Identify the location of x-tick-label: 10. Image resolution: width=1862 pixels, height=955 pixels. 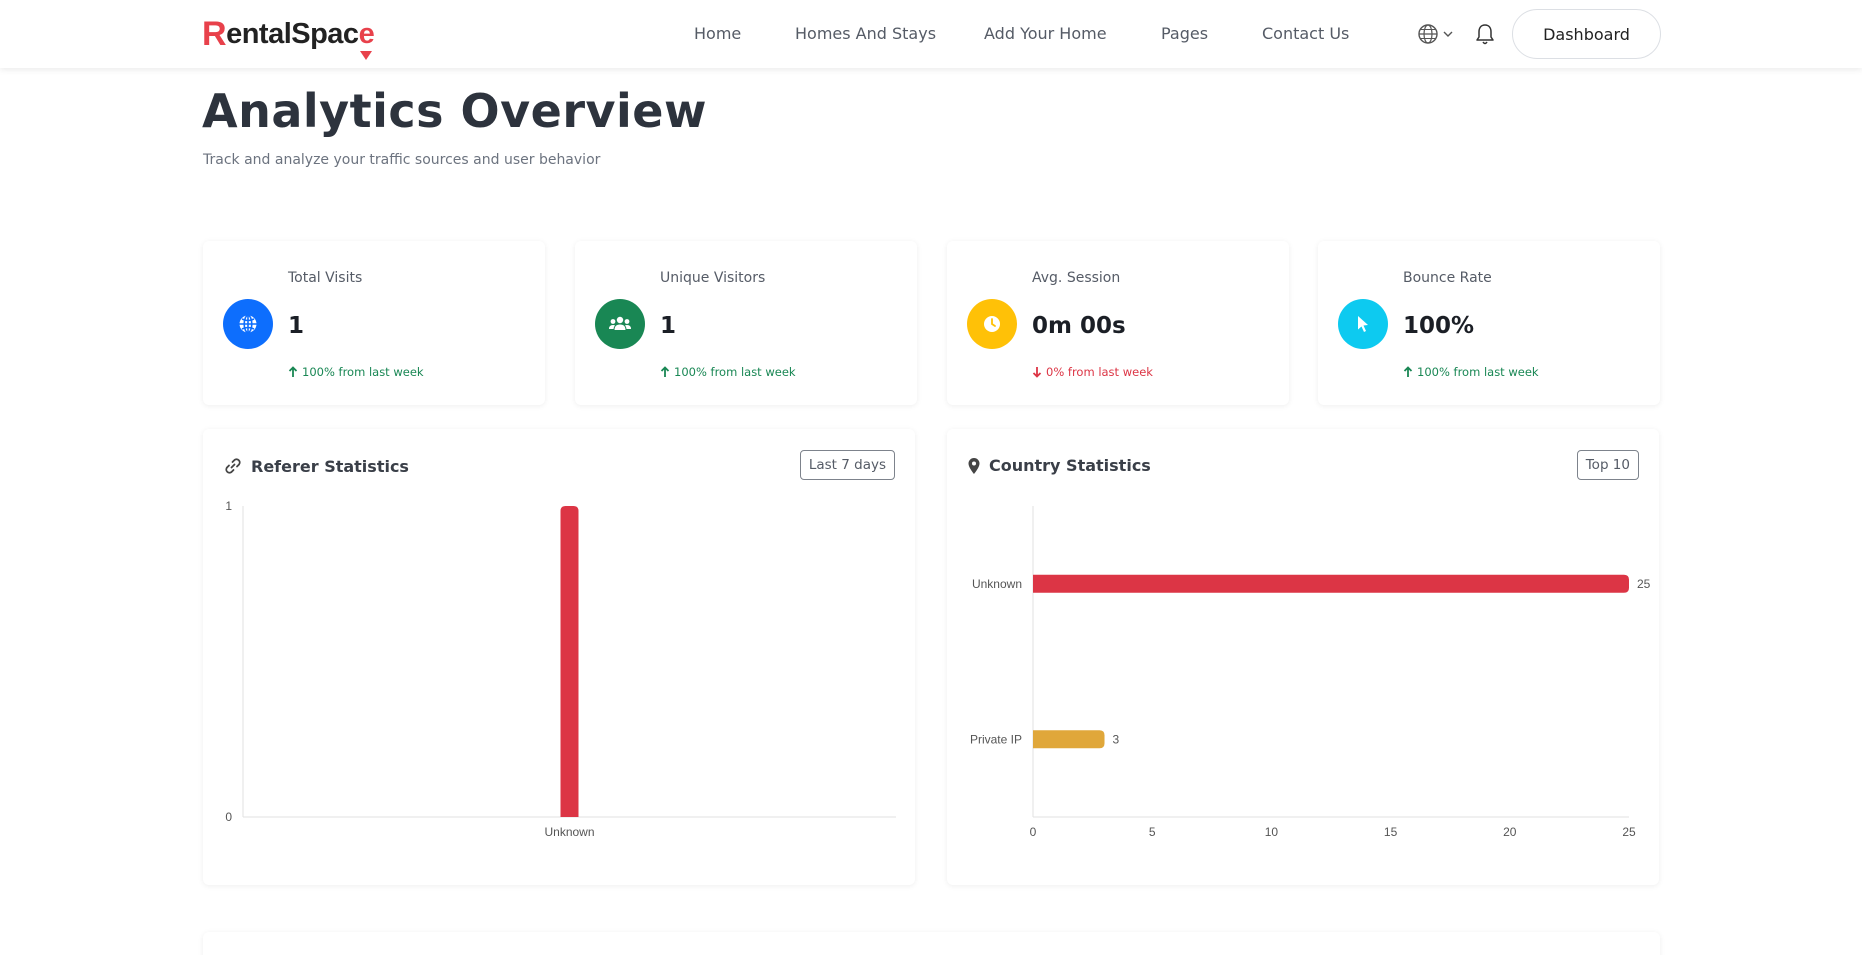
(1272, 832).